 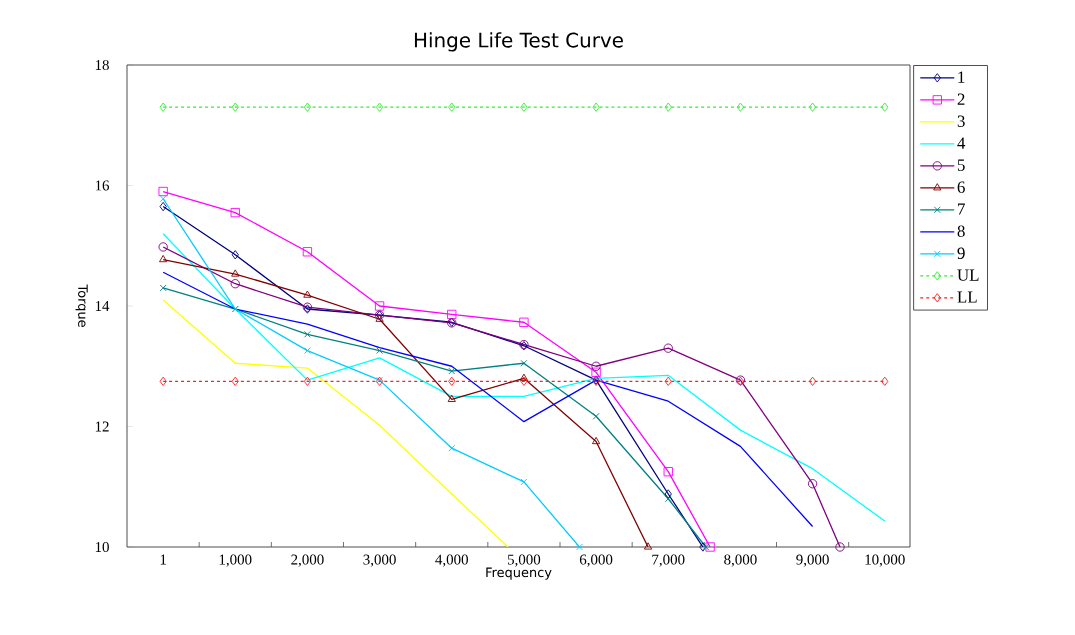 I want to click on y-tick-label: 16, so click(x=102, y=185).